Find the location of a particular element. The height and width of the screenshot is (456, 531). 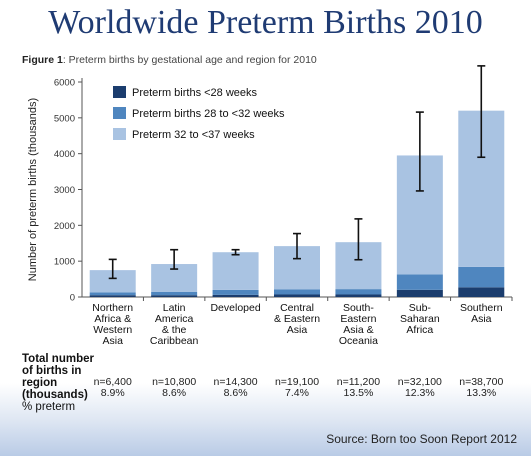

total-births: n=11,200 is located at coordinates (358, 382).